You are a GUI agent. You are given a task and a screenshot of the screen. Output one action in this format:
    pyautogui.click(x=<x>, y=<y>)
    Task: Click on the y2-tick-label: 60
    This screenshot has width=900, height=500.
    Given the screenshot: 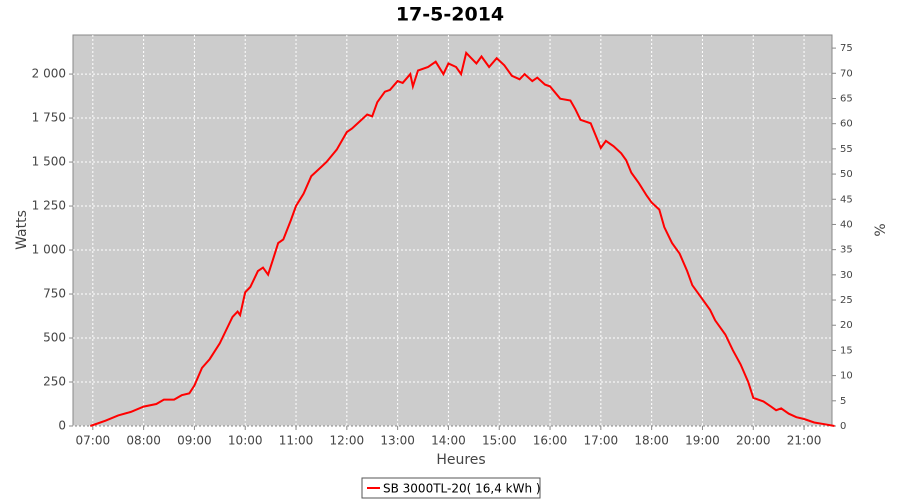 What is the action you would take?
    pyautogui.click(x=846, y=124)
    